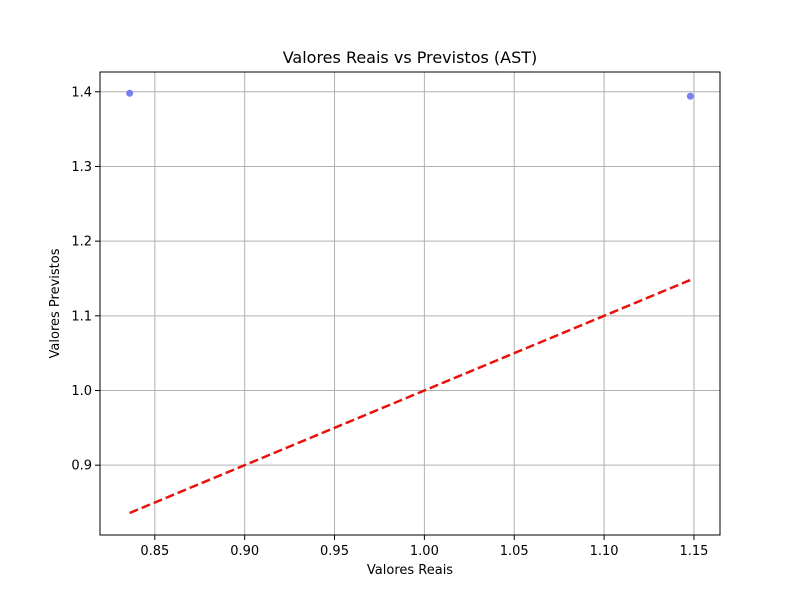 The image size is (800, 600). What do you see at coordinates (424, 551) in the screenshot?
I see `x-tick-label: 1.00` at bounding box center [424, 551].